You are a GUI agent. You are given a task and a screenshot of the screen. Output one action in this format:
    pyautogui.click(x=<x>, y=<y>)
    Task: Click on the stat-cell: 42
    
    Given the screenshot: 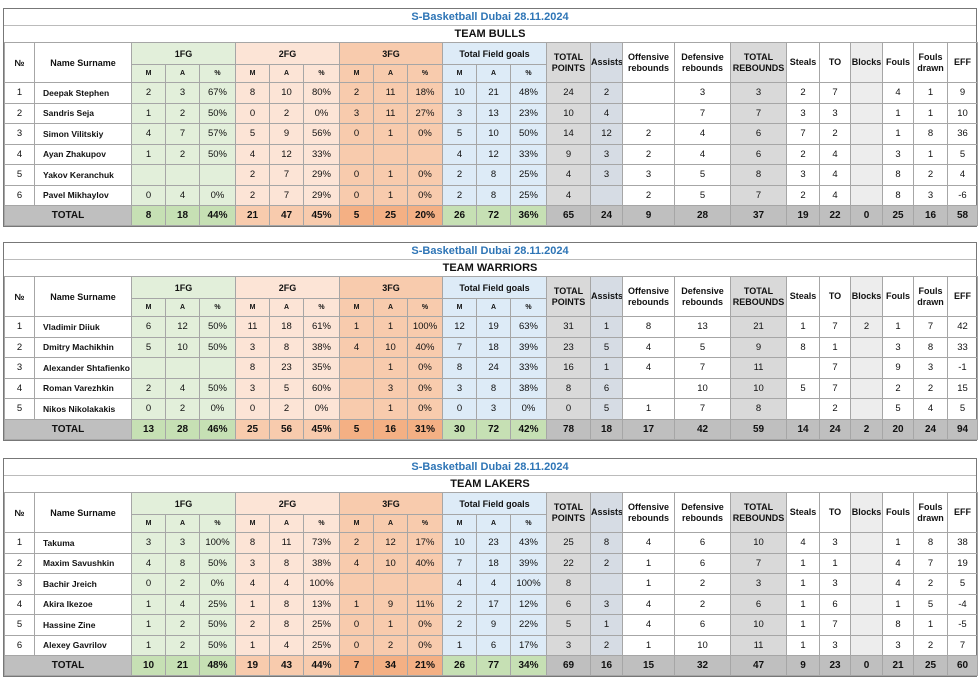 What is the action you would take?
    pyautogui.click(x=962, y=327)
    